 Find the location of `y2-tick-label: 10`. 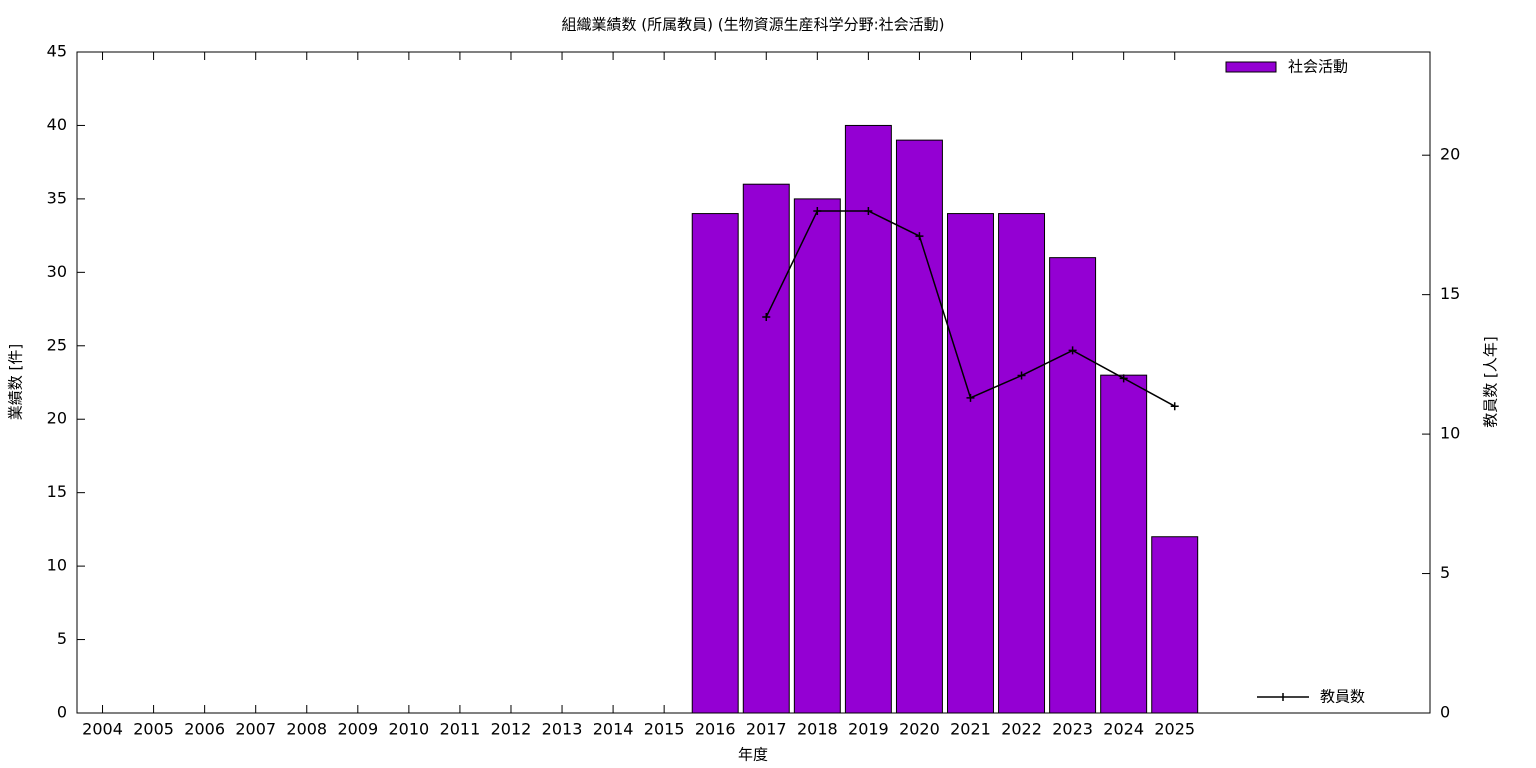

y2-tick-label: 10 is located at coordinates (1450, 433).